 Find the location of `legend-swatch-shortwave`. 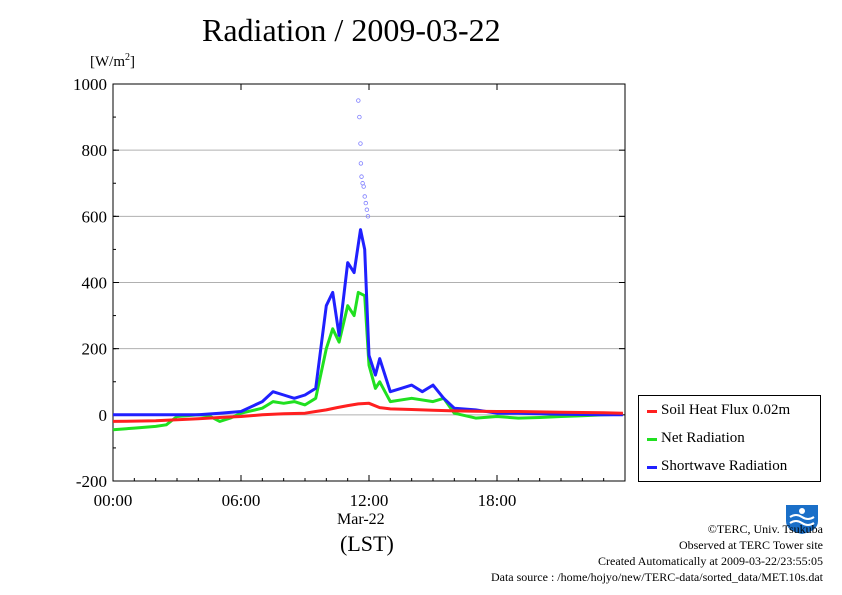

legend-swatch-shortwave is located at coordinates (652, 467).